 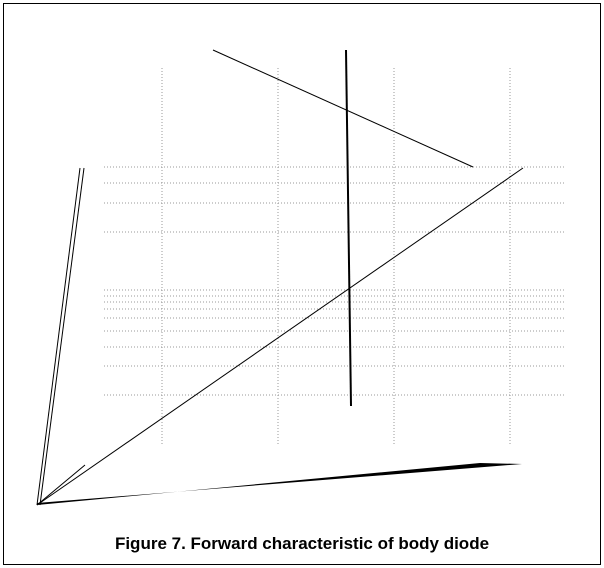 What do you see at coordinates (279, 484) in the screenshot?
I see `wedge` at bounding box center [279, 484].